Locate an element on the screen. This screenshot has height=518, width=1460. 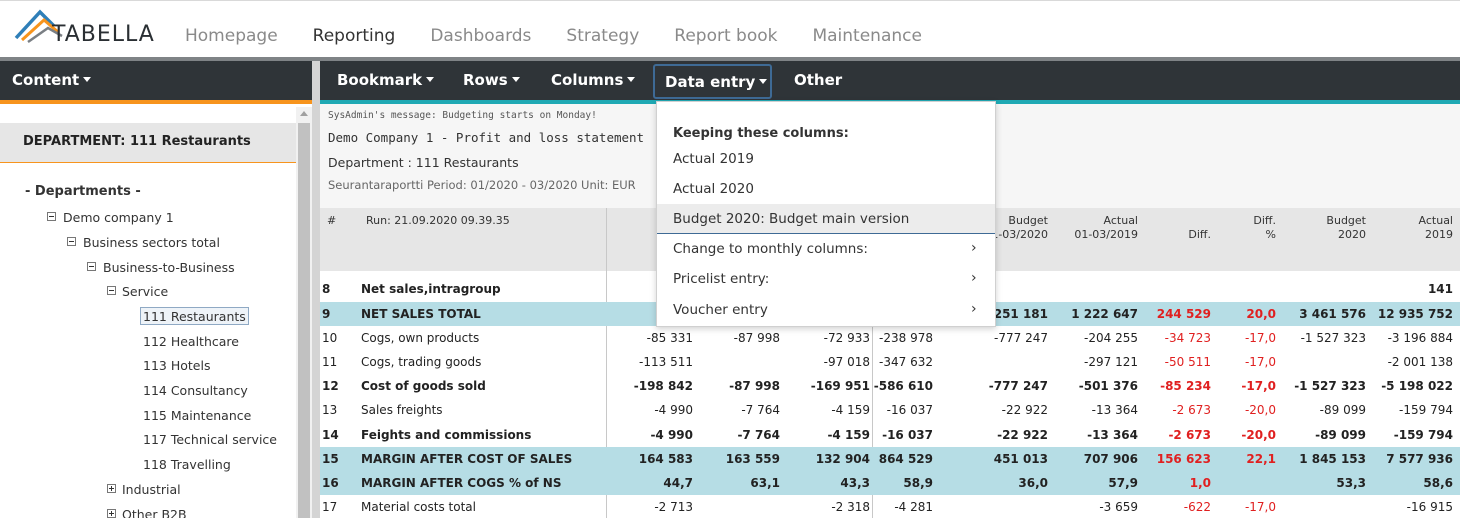
content-menu-button: Content is located at coordinates (52, 80).